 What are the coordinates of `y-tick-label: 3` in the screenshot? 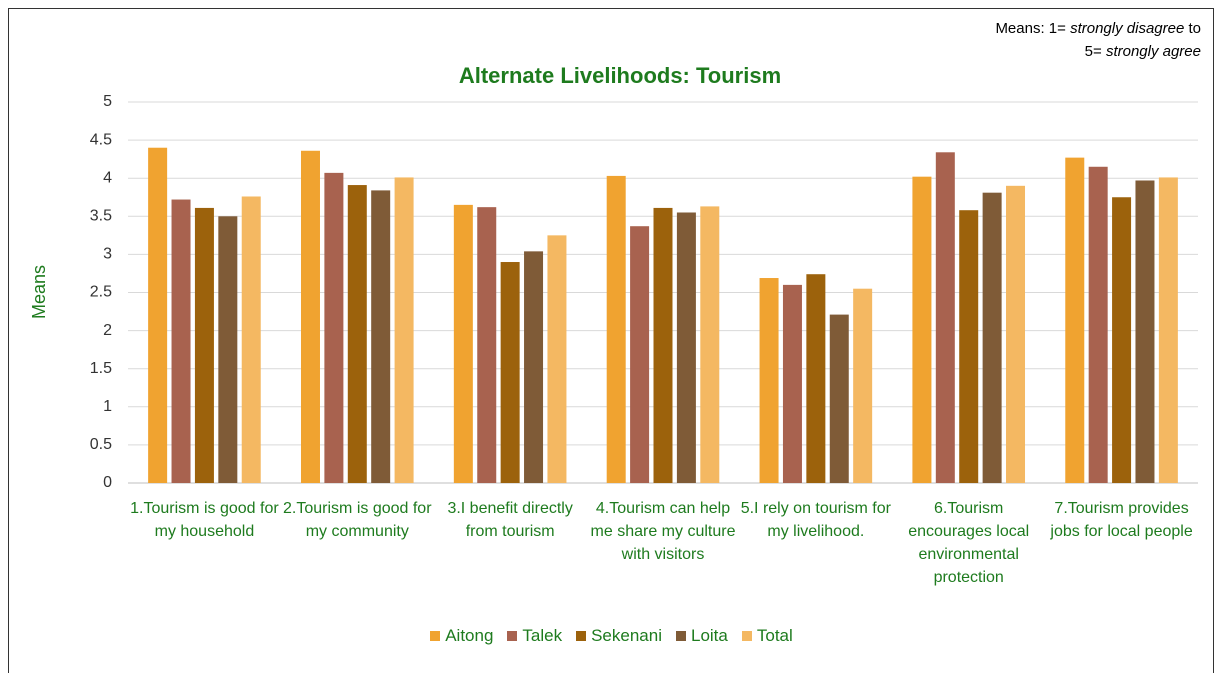 It's located at (107, 254).